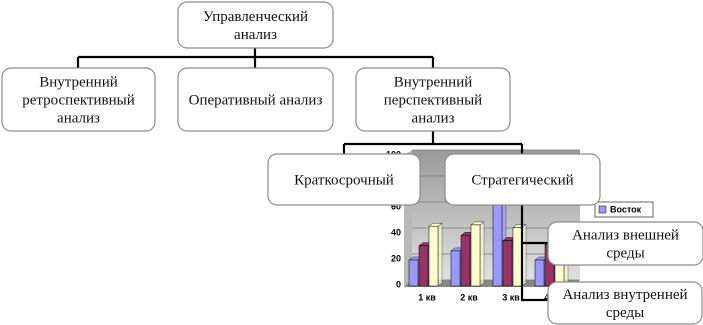 The width and height of the screenshot is (703, 325). What do you see at coordinates (396, 206) in the screenshot?
I see `y-tick-label: 60` at bounding box center [396, 206].